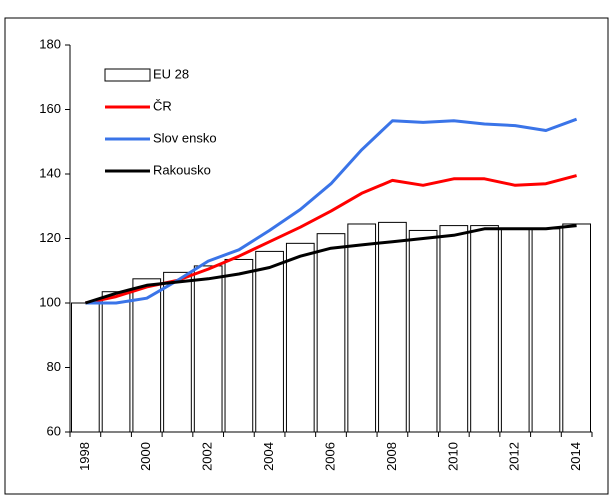  Describe the element at coordinates (162, 105) in the screenshot. I see `legend-label: ČR` at that location.